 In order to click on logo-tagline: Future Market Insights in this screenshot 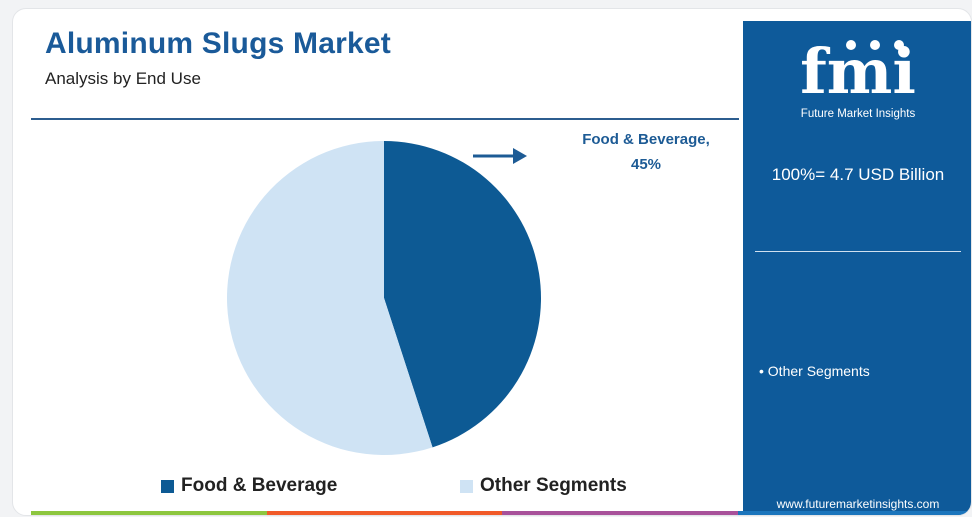, I will do `click(858, 114)`.